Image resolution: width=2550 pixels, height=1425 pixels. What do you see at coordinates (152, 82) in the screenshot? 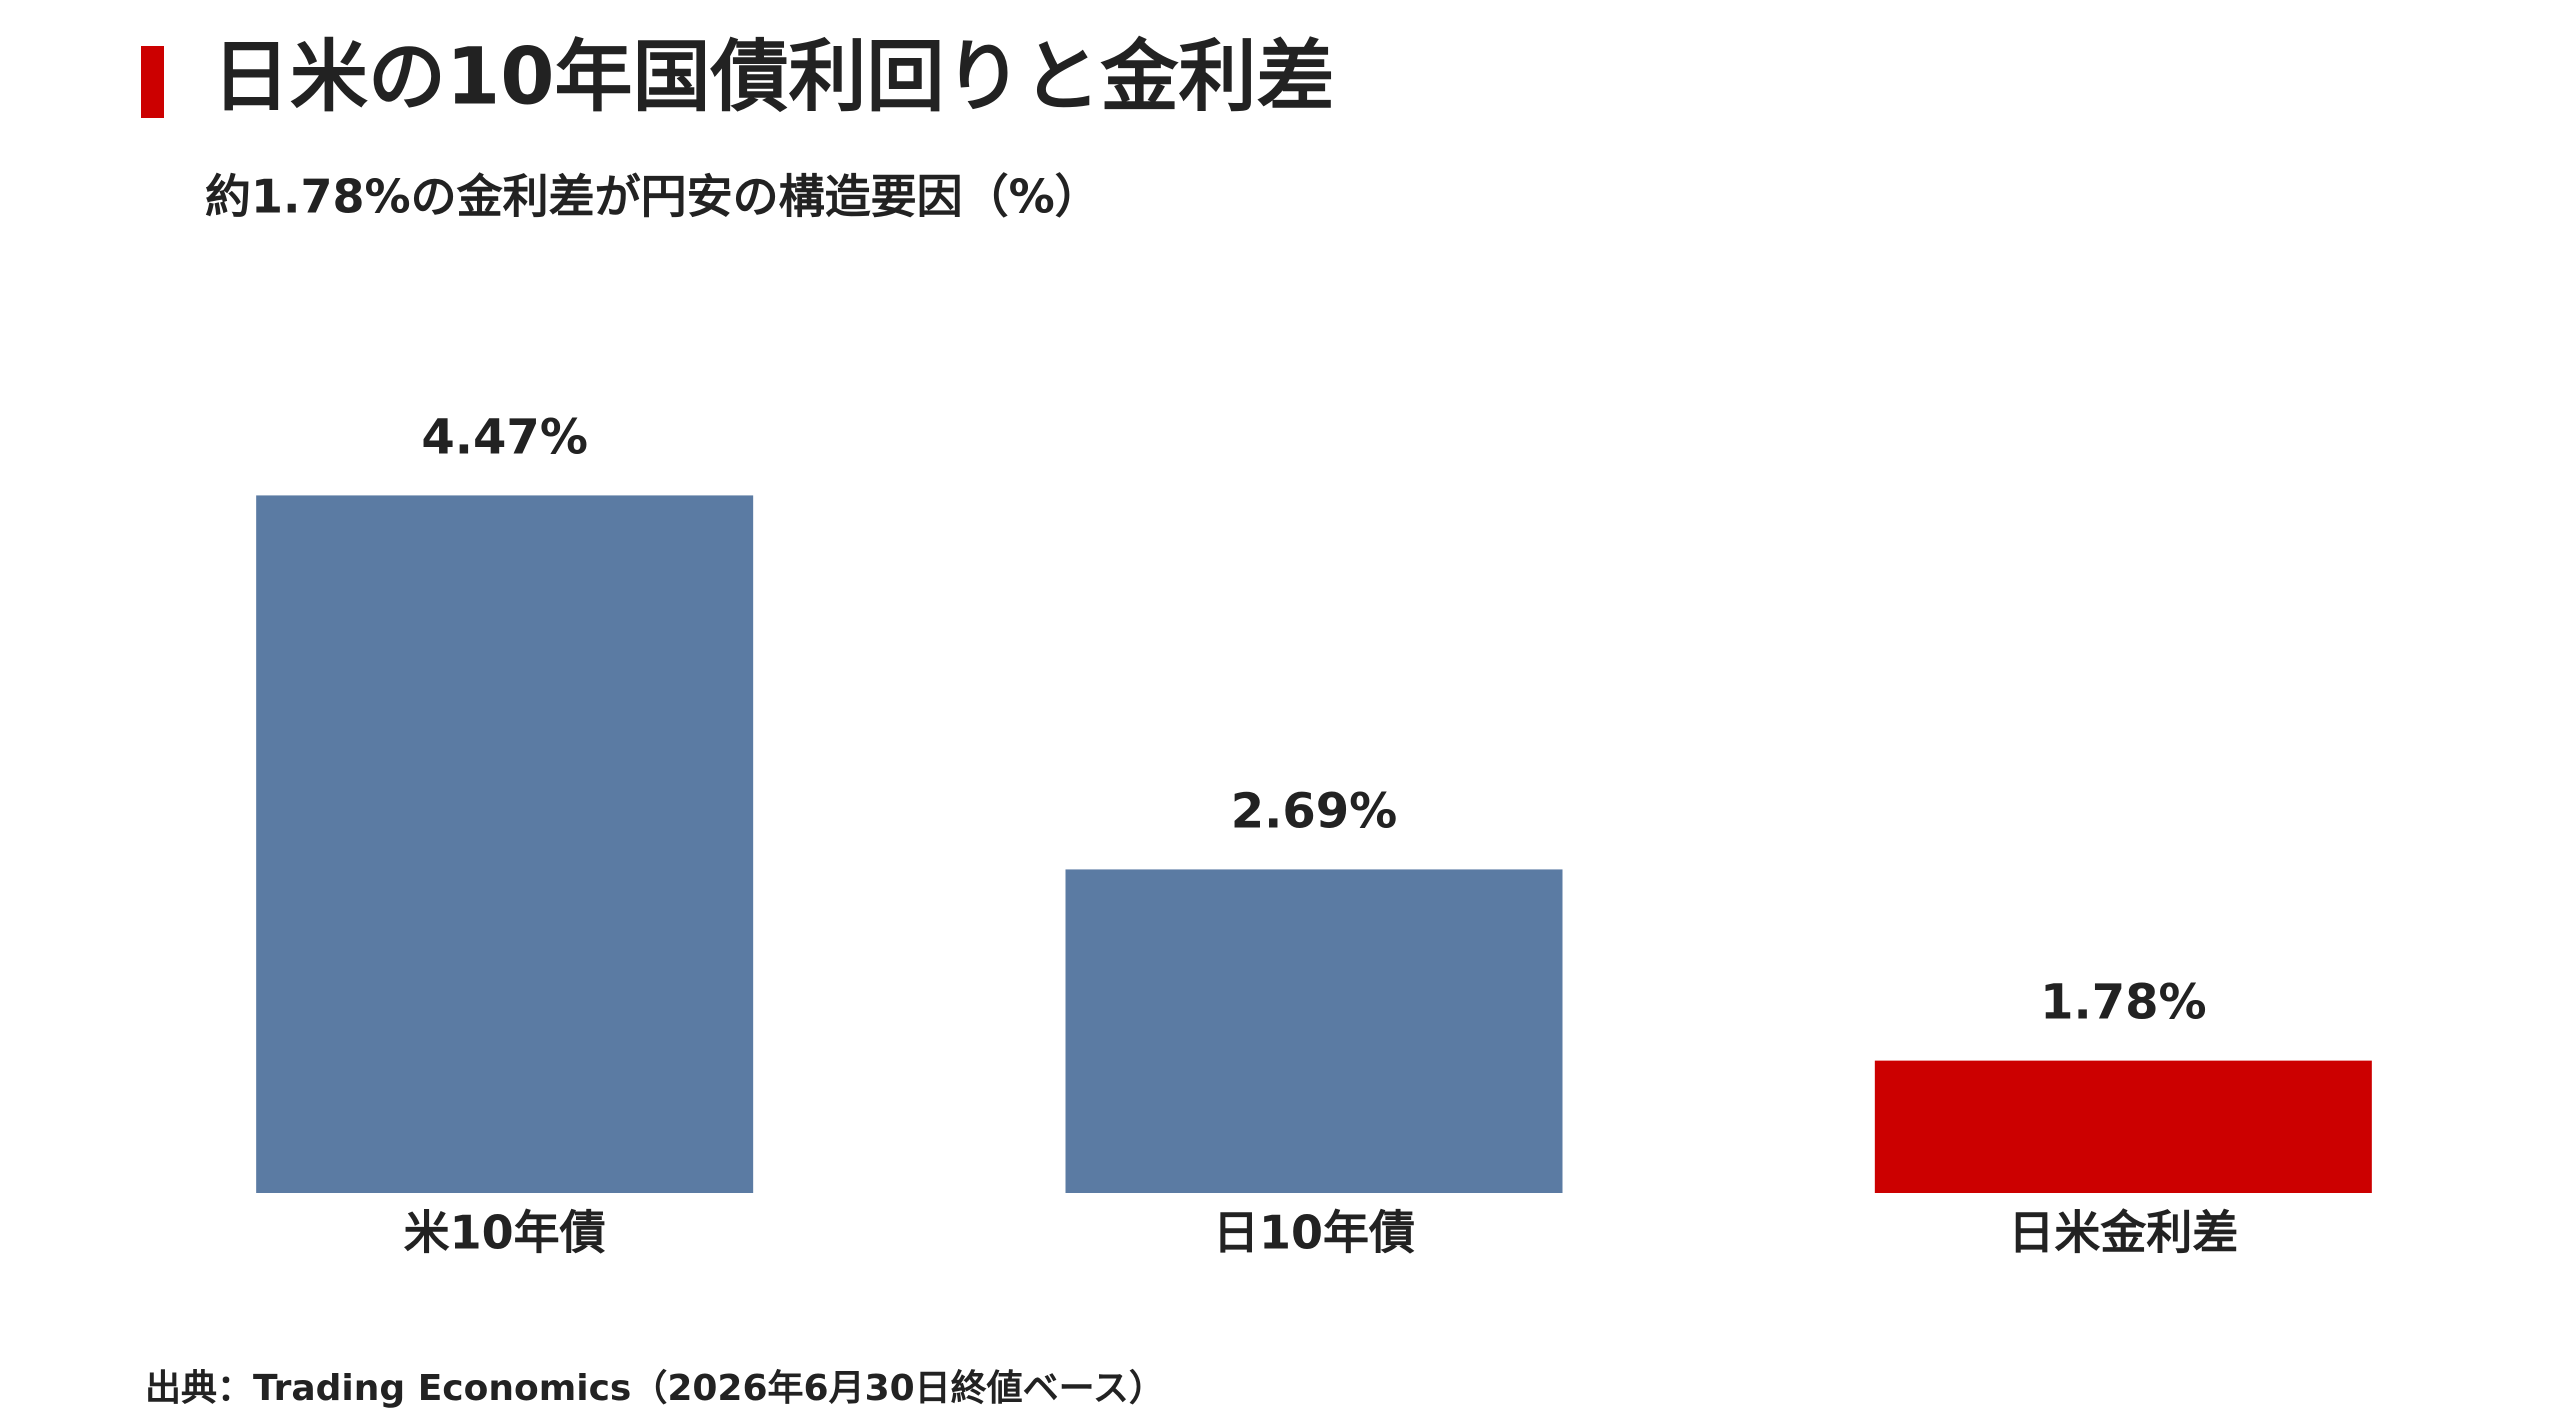
I see `title-accent` at bounding box center [152, 82].